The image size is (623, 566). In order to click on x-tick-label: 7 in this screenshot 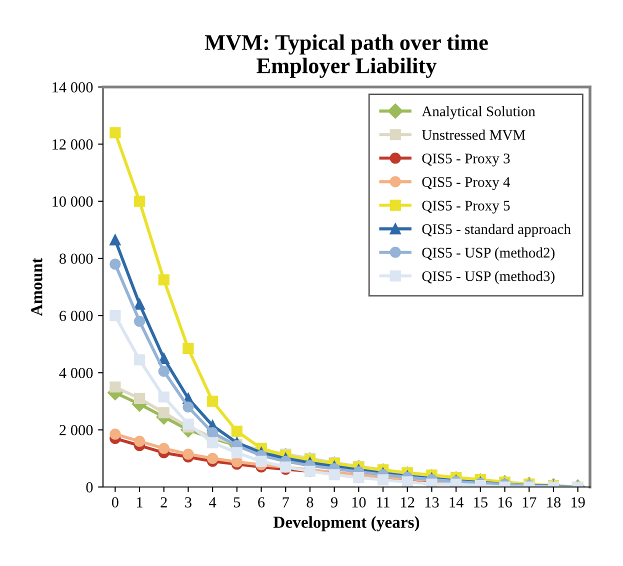, I will do `click(286, 502)`.